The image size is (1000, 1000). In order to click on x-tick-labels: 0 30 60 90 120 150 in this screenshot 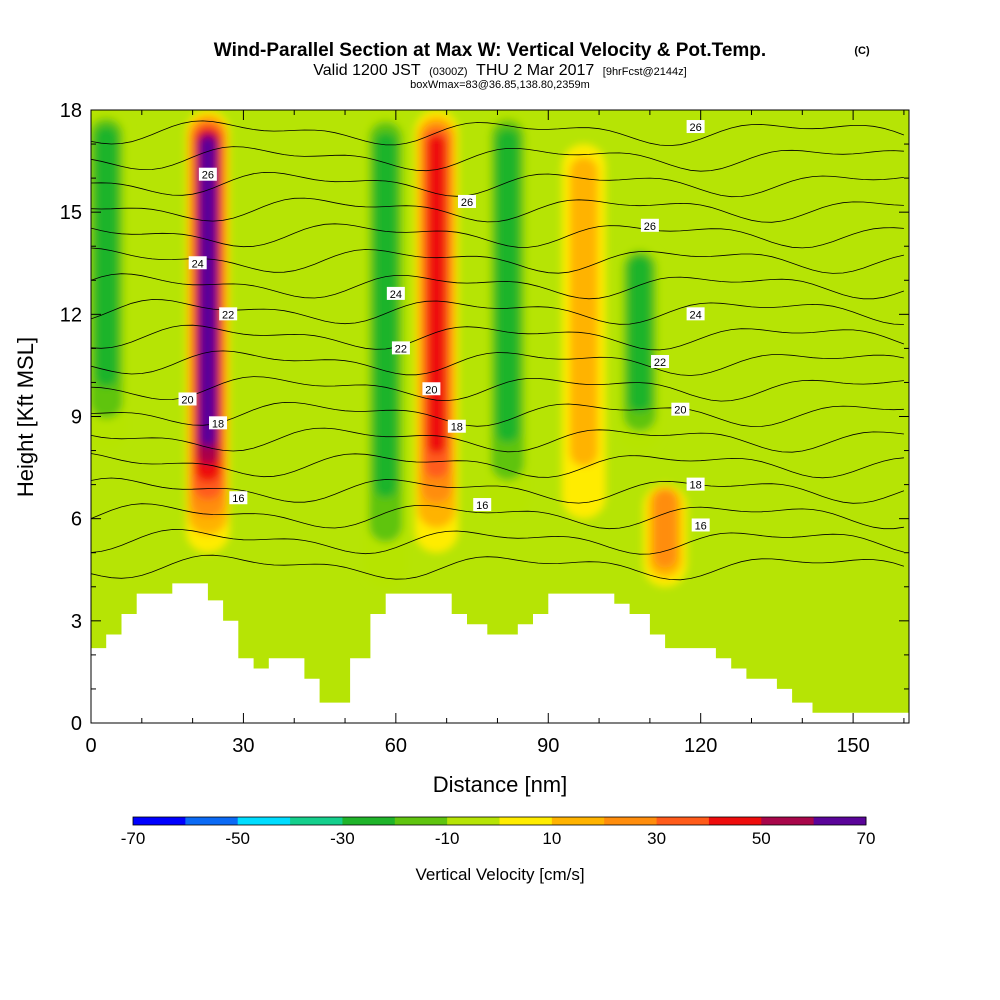, I will do `click(477, 746)`.